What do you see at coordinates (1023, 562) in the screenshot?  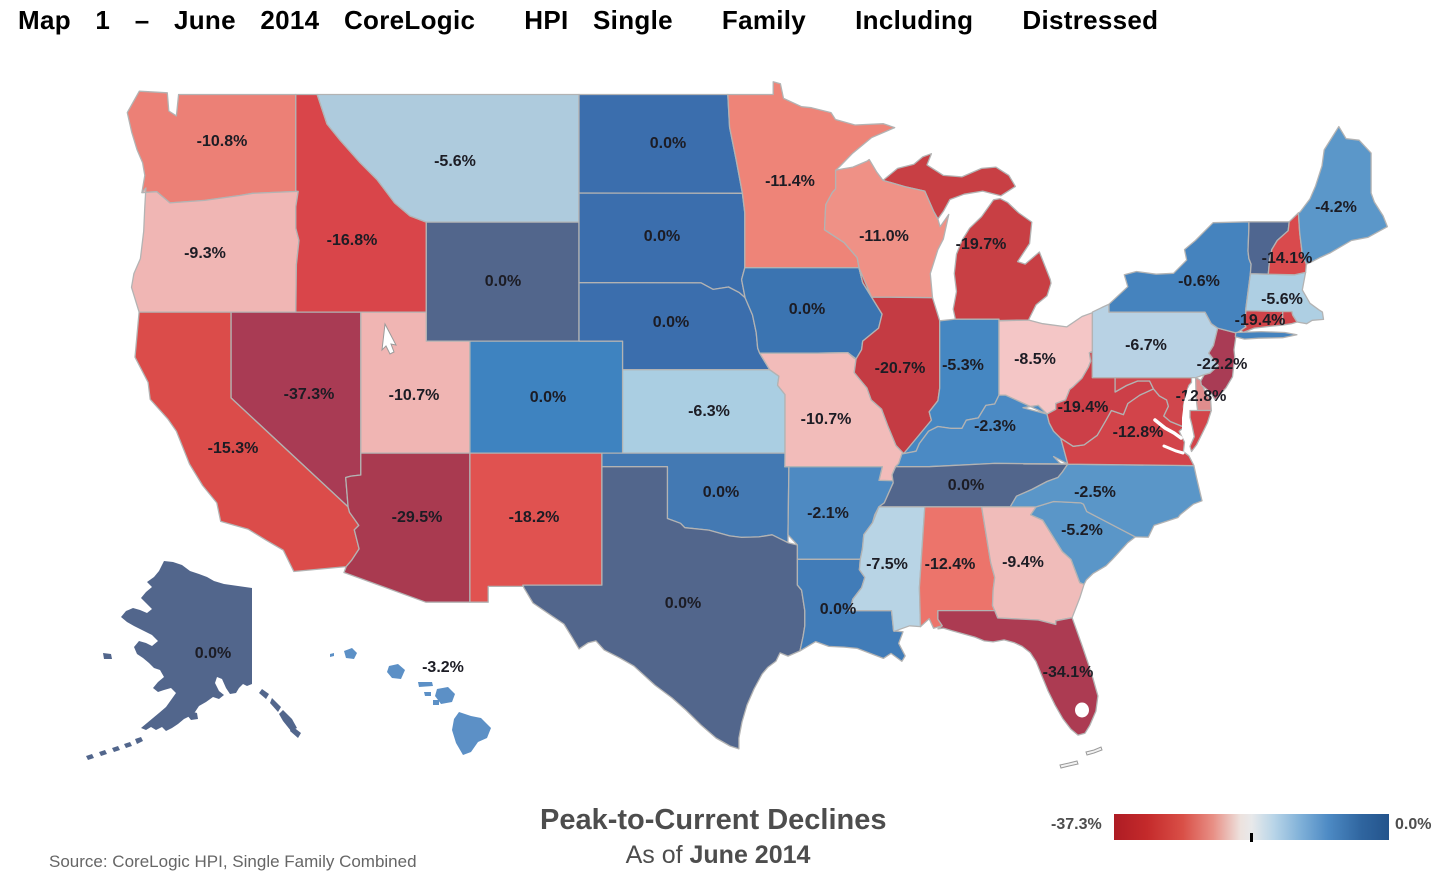 I see `svg-text: -9.4%` at bounding box center [1023, 562].